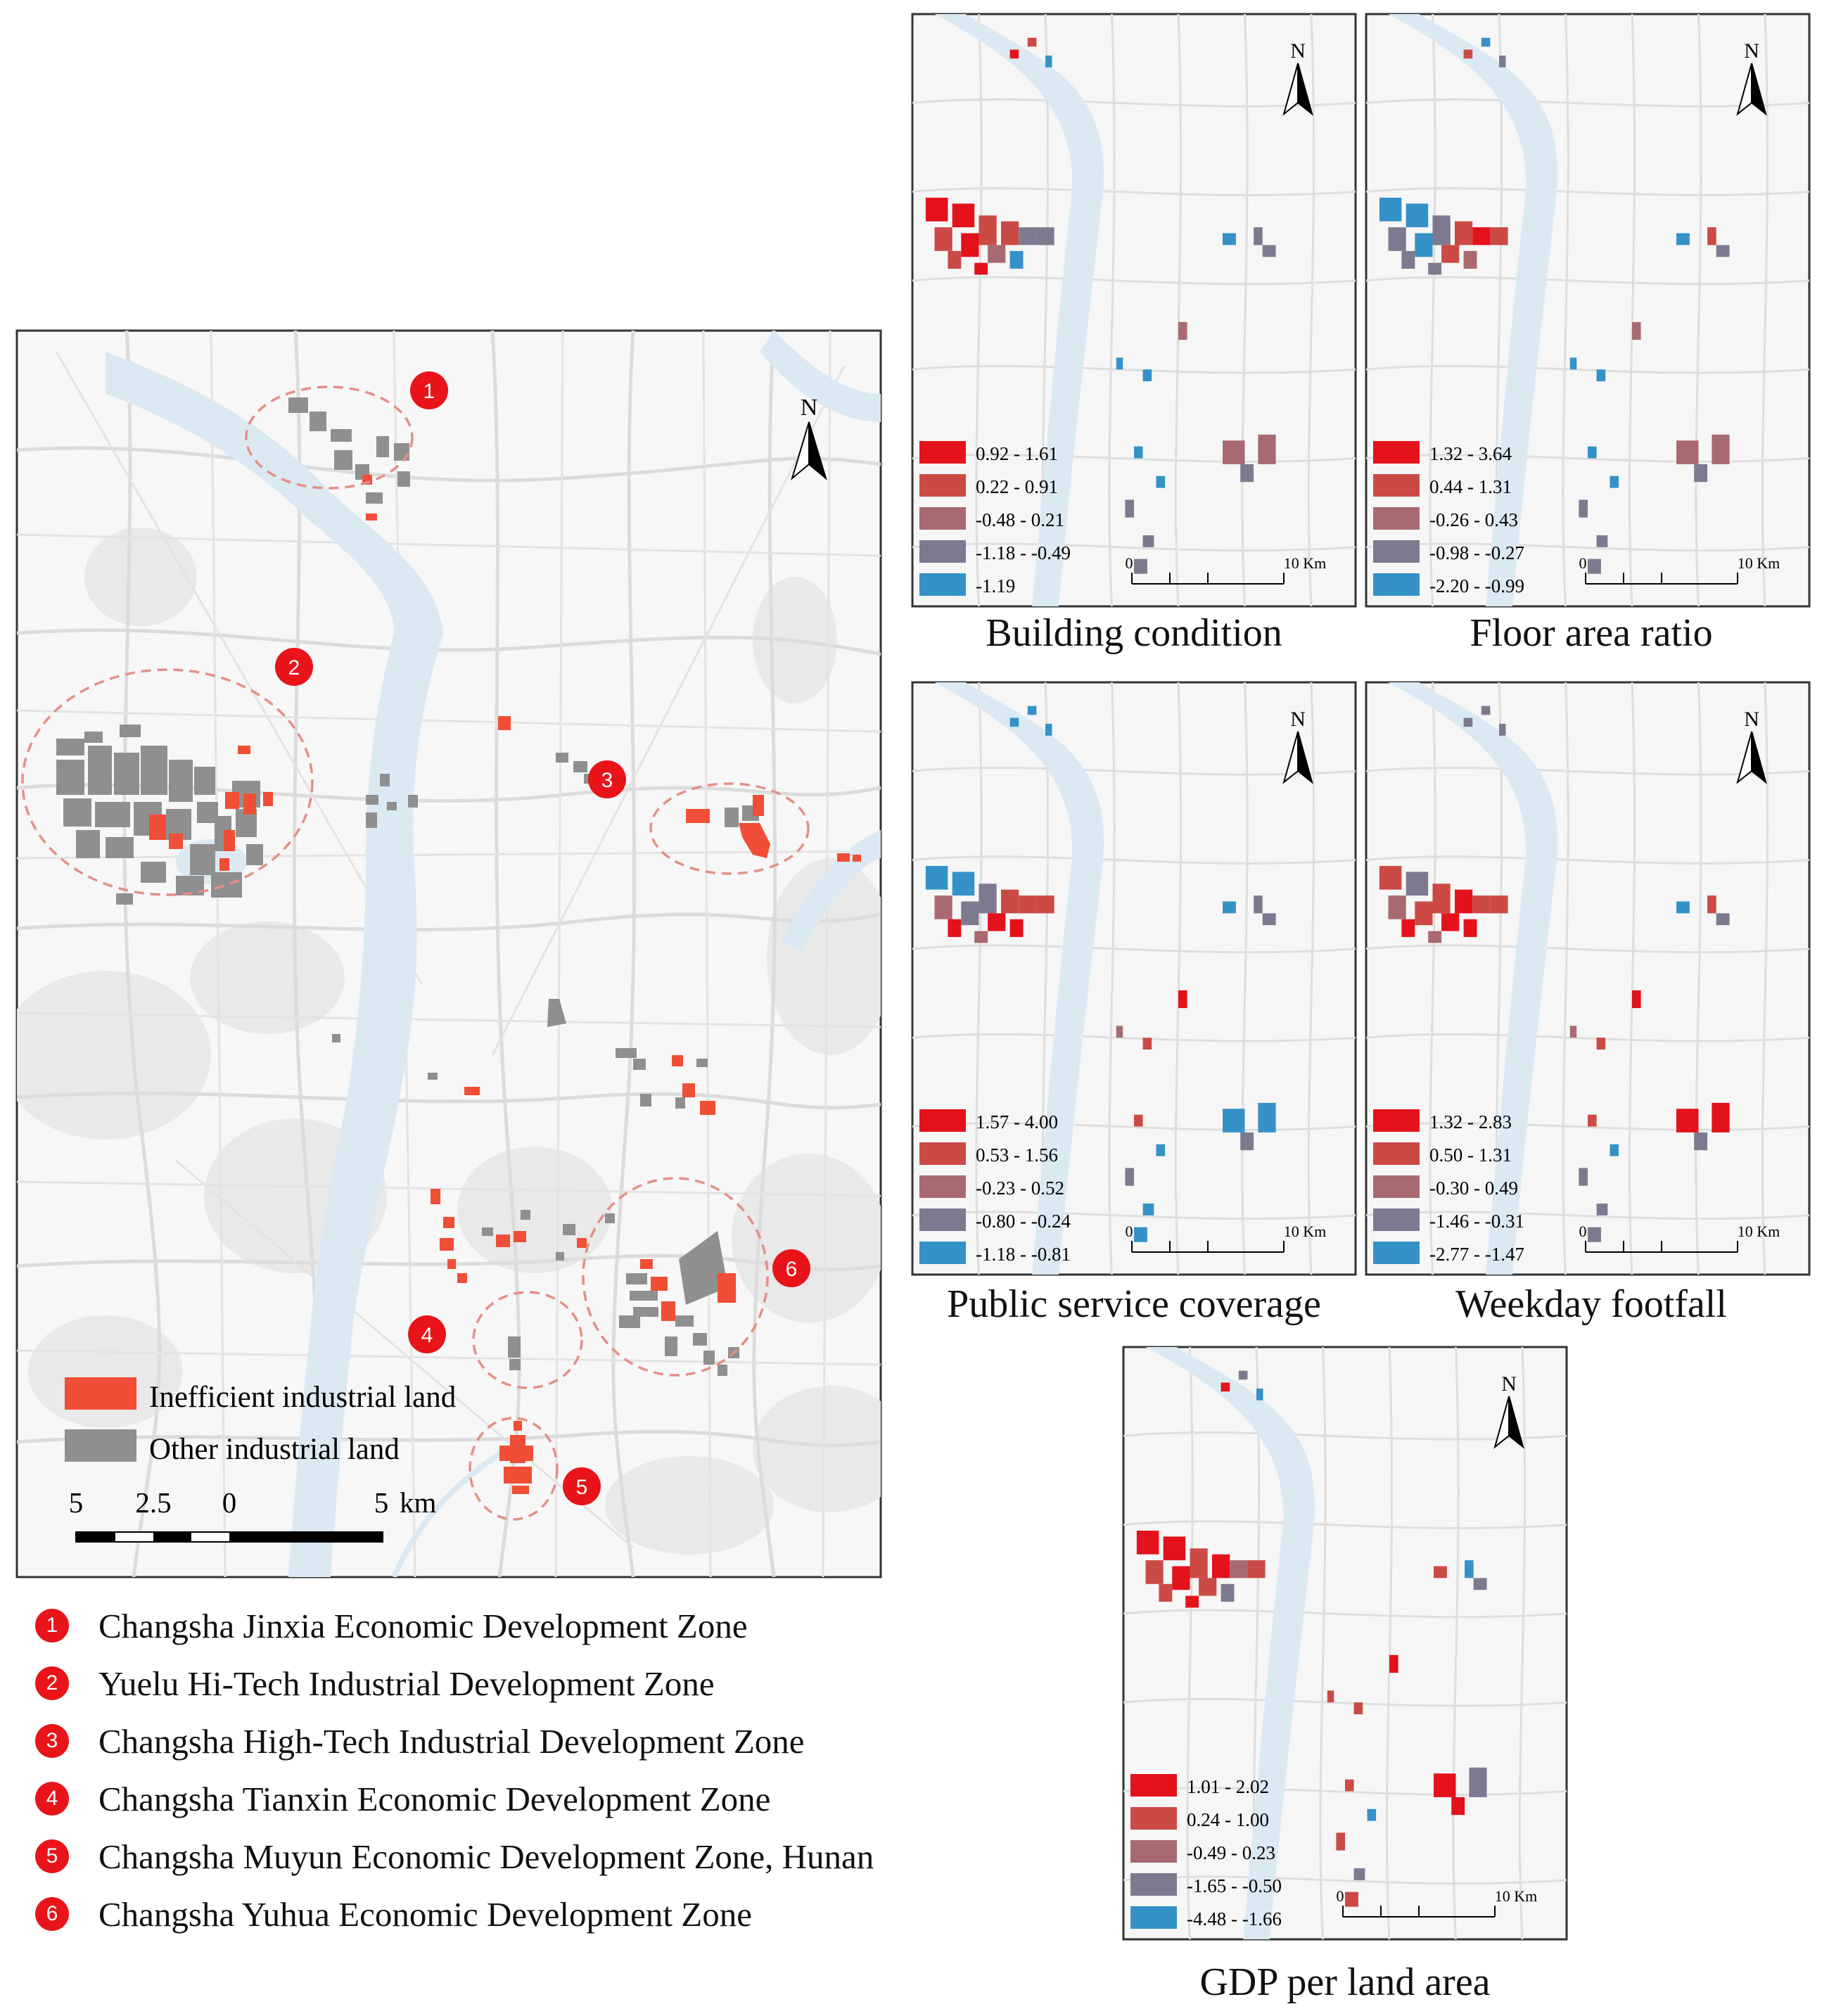 The image size is (1829, 2016). Describe the element at coordinates (1134, 1304) in the screenshot. I see `small-map-title-public-service-coverage: Public service coverage` at that location.